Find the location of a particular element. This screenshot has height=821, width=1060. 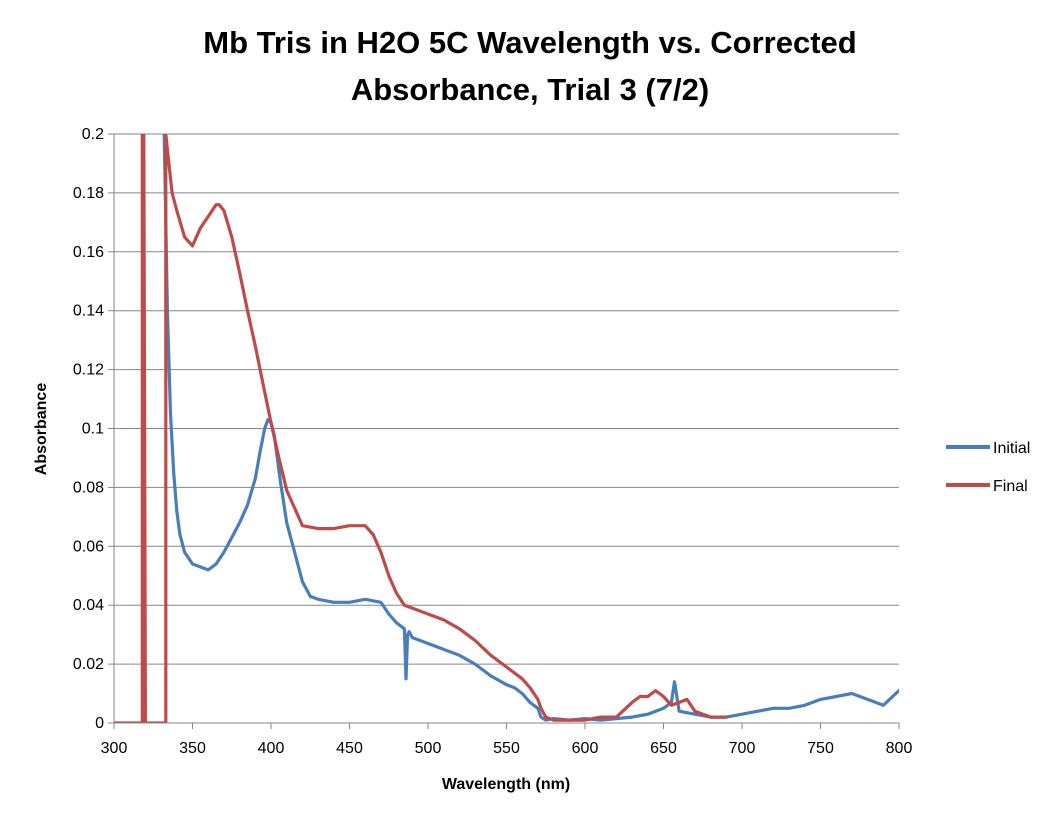

x-tick-label-1: 350 is located at coordinates (192, 748).